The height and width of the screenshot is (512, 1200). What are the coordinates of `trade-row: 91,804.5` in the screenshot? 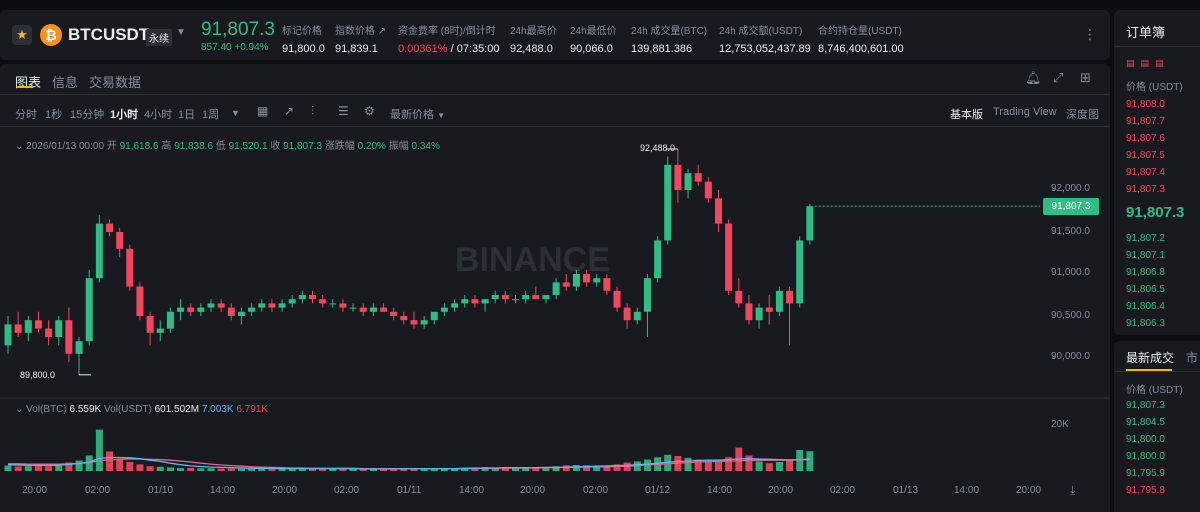 It's located at (1145, 422).